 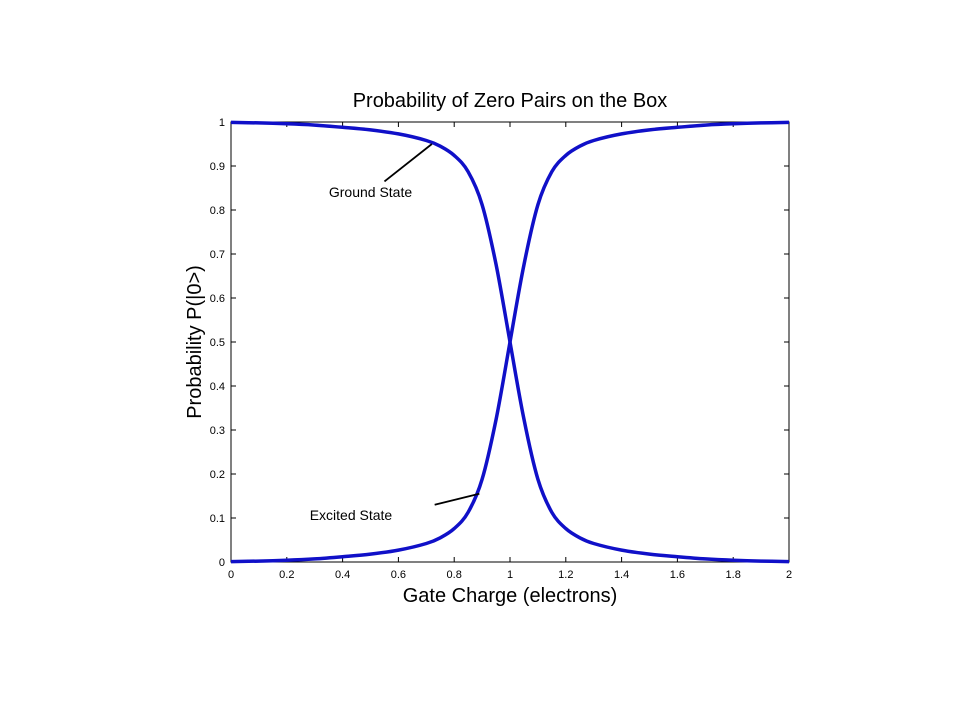 What do you see at coordinates (217, 387) in the screenshot?
I see `y-tick-label: 0.4` at bounding box center [217, 387].